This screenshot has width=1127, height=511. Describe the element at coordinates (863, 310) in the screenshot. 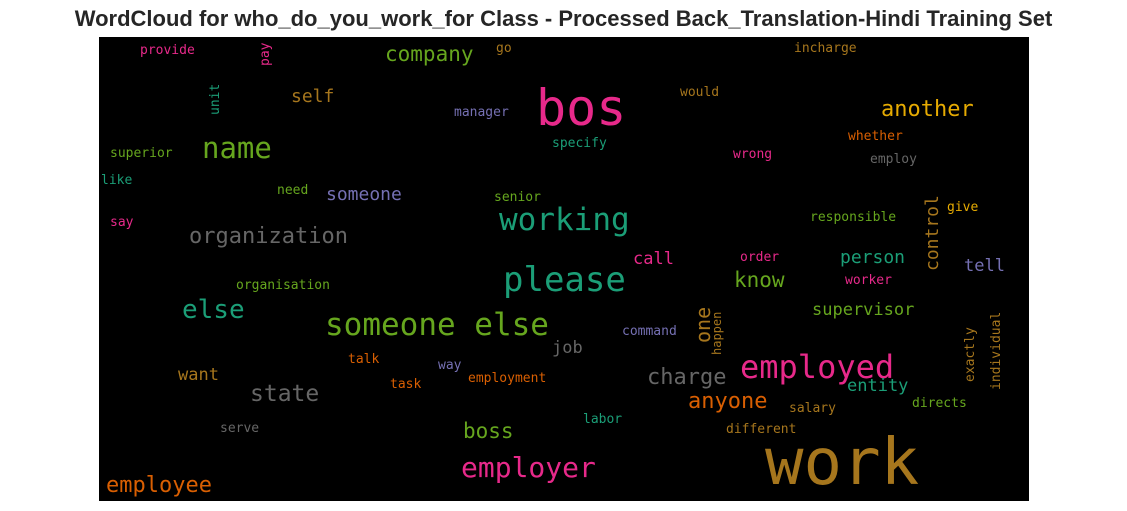

I see `word-supervisor: supervisor` at that location.